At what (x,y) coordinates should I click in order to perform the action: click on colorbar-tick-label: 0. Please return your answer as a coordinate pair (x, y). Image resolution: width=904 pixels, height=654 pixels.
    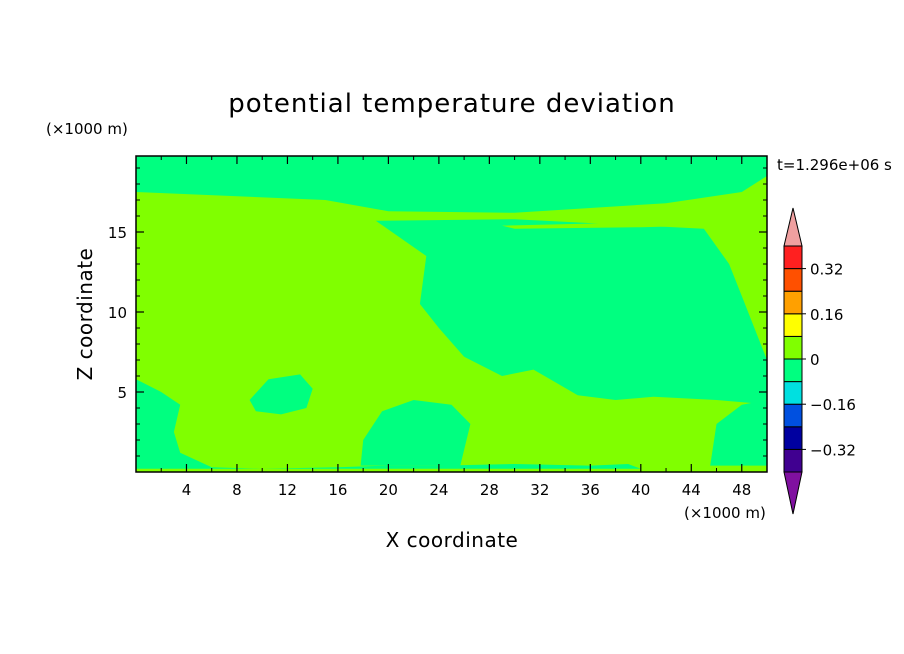
    Looking at the image, I should click on (815, 360).